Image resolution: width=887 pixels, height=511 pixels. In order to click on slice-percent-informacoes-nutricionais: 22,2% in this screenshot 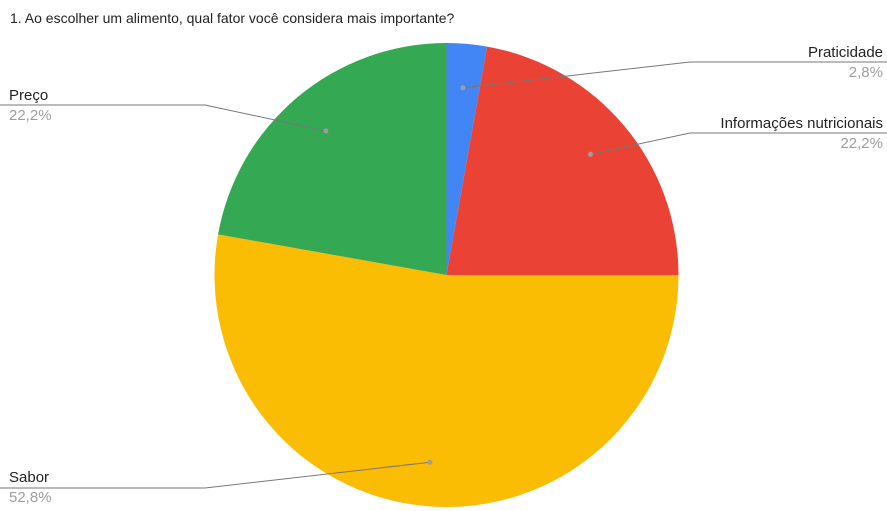, I will do `click(861, 143)`.